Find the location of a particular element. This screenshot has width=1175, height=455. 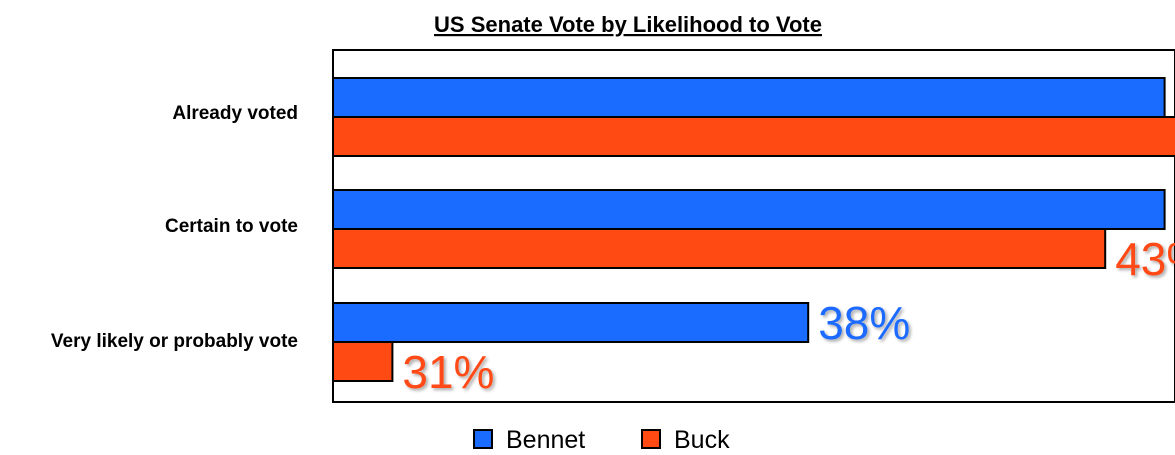

data-label-buck-certain-to-vote: 43% is located at coordinates (1145, 259).